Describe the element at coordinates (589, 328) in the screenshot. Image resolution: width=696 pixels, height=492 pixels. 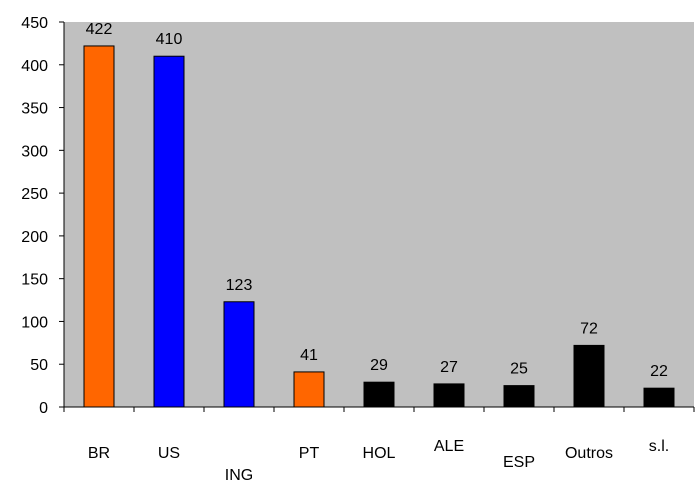
I see `data-label: 72` at that location.